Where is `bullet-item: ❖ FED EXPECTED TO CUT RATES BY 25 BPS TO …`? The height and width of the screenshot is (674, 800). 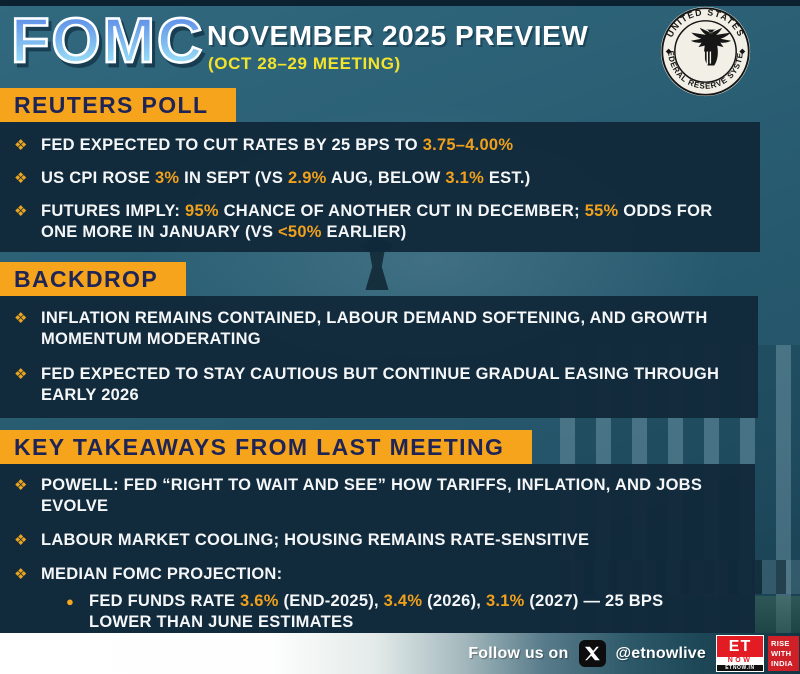
bullet-item: ❖ FED EXPECTED TO CUT RATES BY 25 BPS TO … is located at coordinates (374, 145).